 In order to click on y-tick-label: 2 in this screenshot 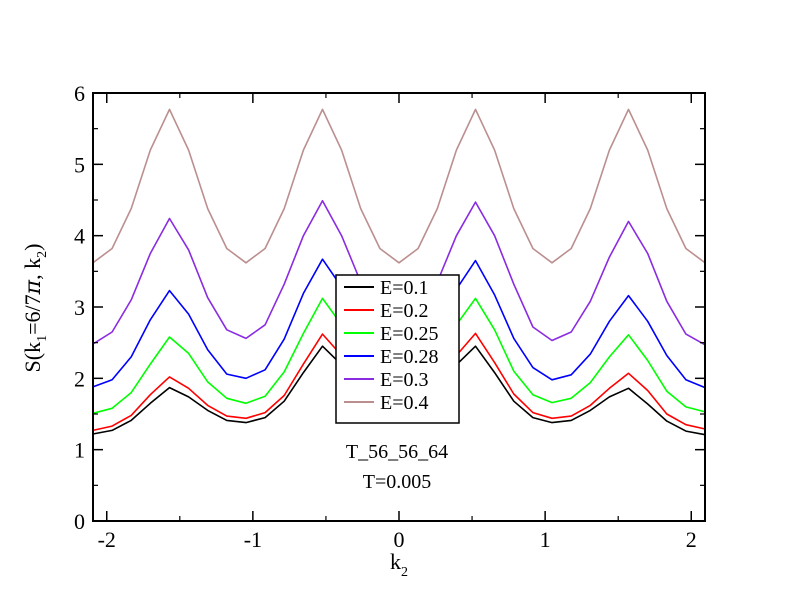, I will do `click(79, 378)`.